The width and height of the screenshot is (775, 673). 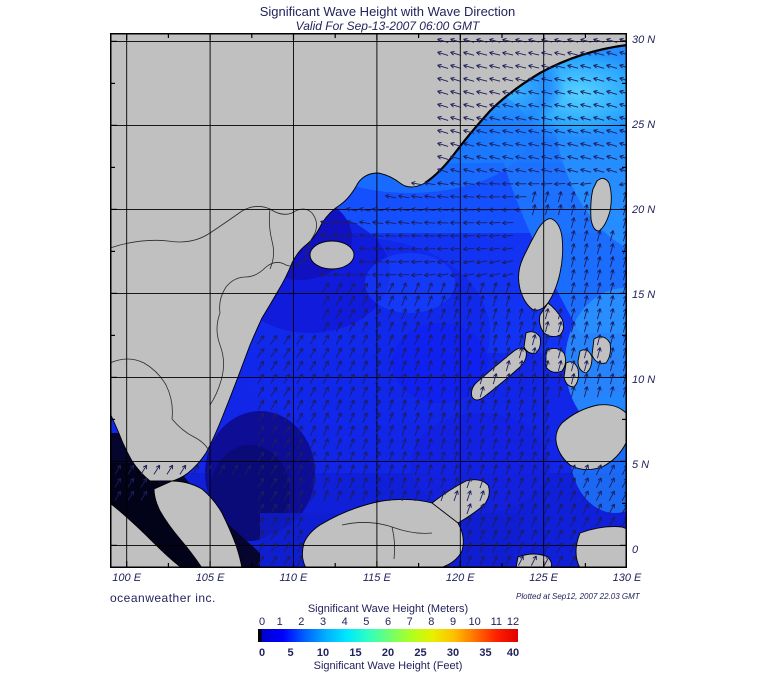 I want to click on legend-title-meters: Significant Wave Height (Meters), so click(x=388, y=609).